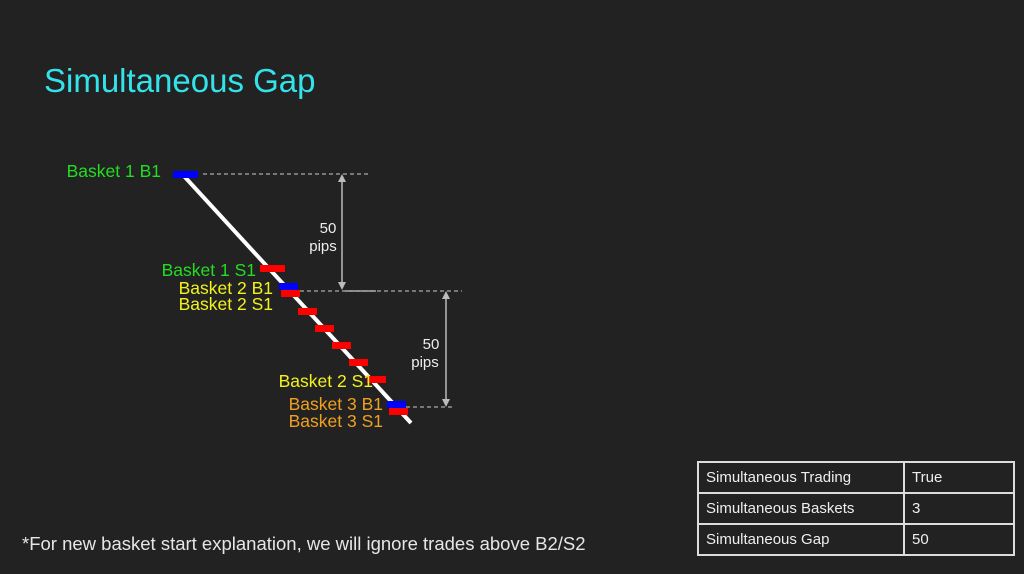 This screenshot has height=574, width=1024. I want to click on label-basket1-b1: Basket 1 B1, so click(114, 171).